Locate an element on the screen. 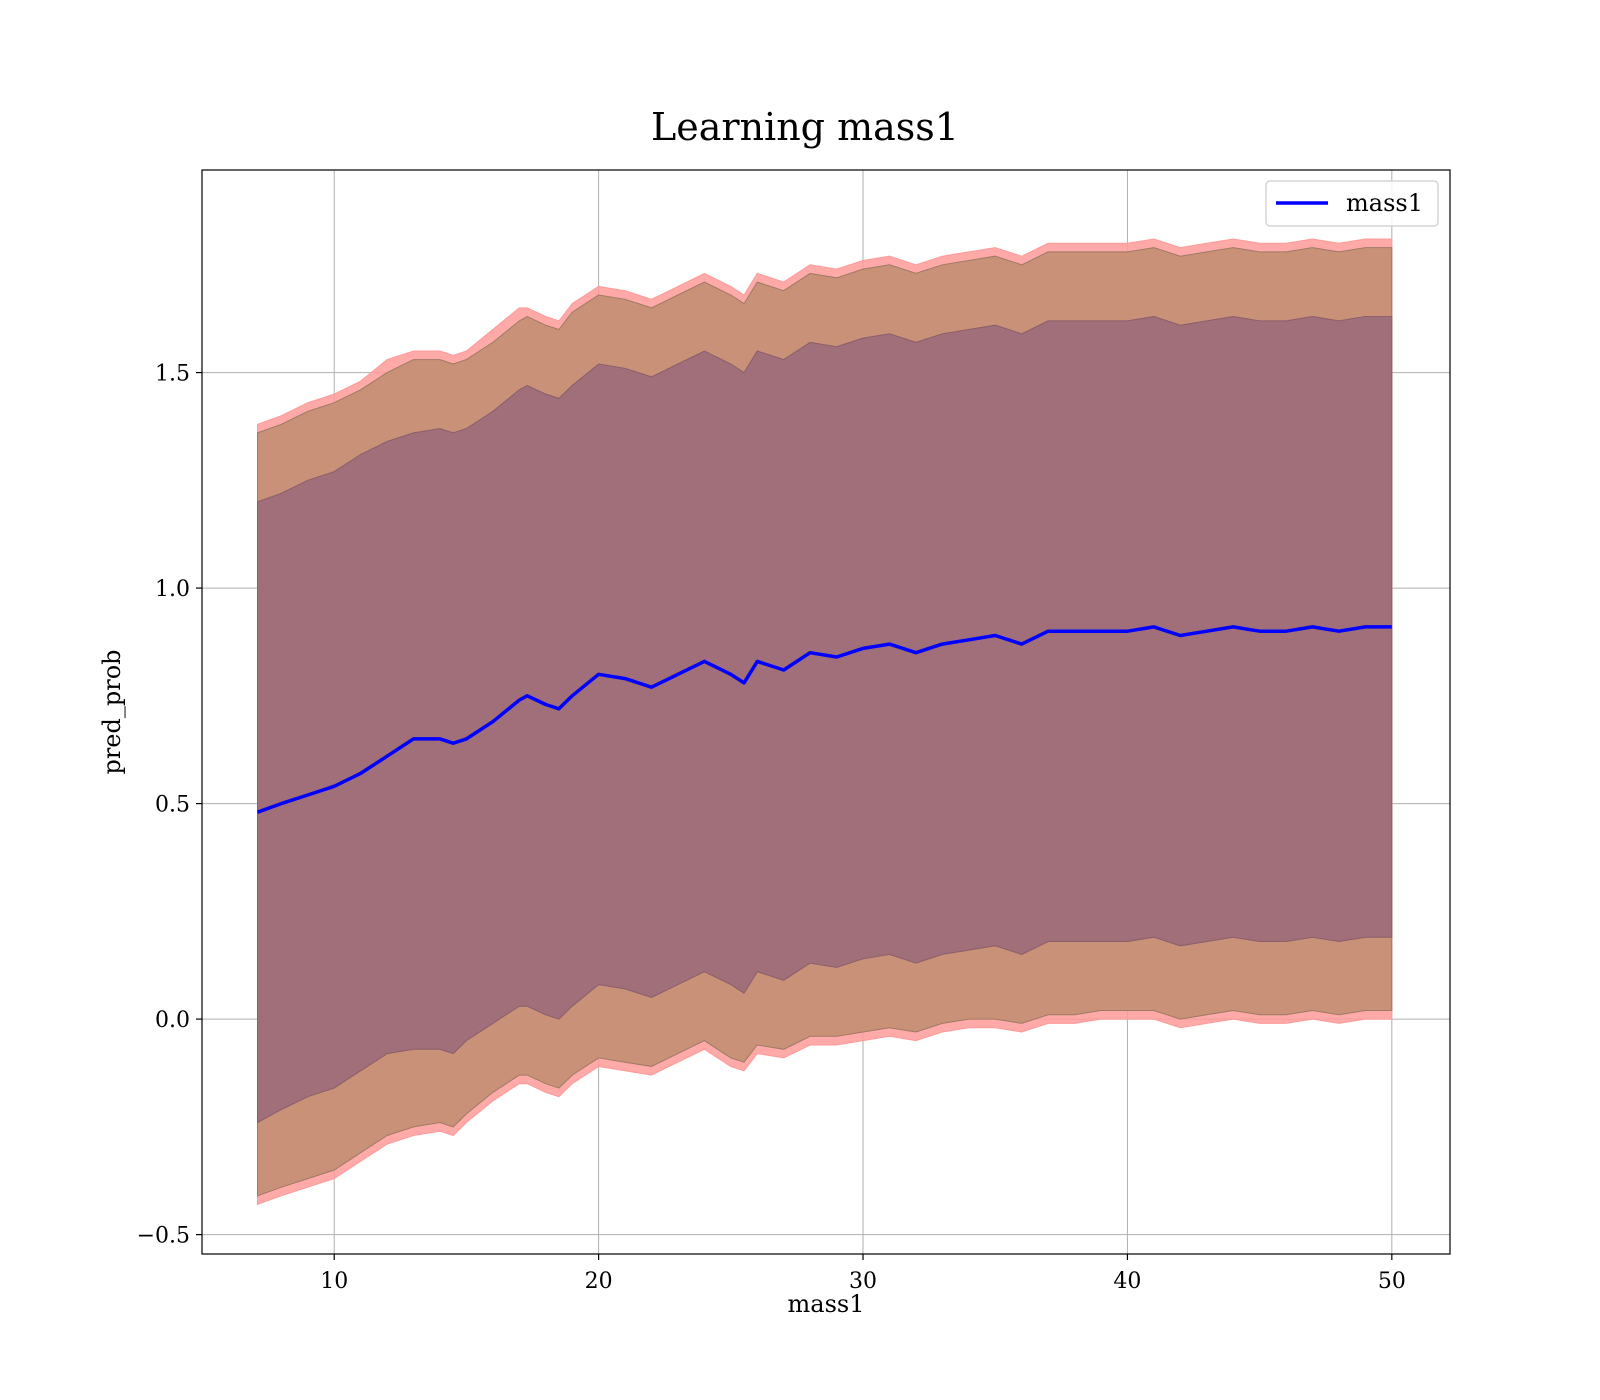 This screenshot has width=1600, height=1400. legend-entry-mass1: mass1 is located at coordinates (1384, 203).